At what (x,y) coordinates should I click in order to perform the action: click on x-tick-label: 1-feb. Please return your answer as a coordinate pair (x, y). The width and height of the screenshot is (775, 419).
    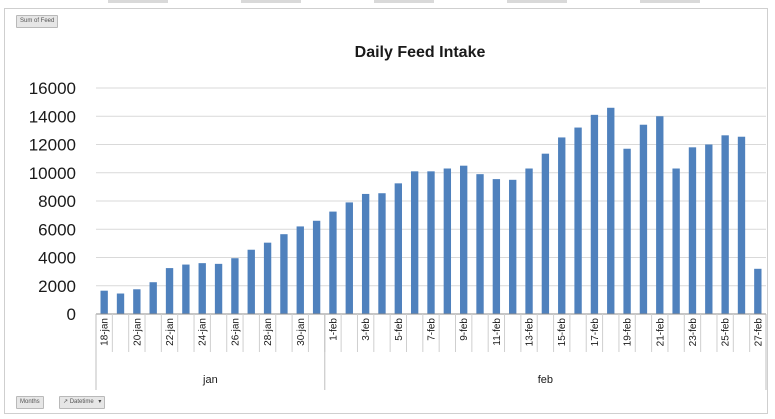
    Looking at the image, I should click on (333, 329).